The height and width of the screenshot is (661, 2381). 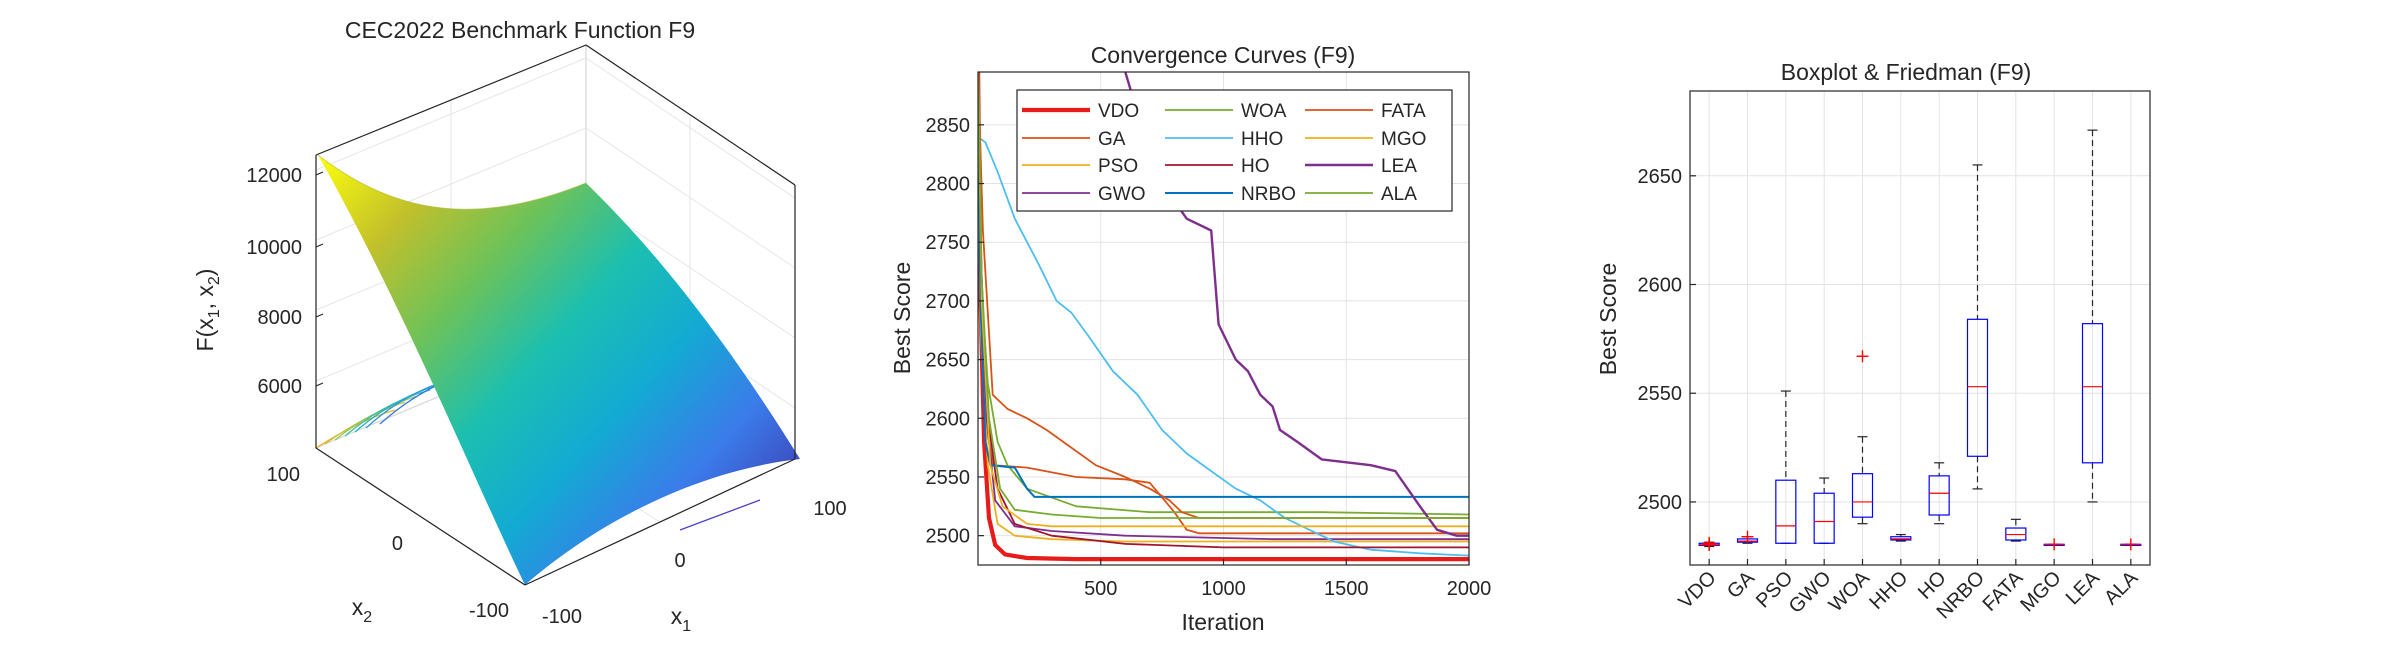 I want to click on legend-label-ga: GA, so click(x=1112, y=139).